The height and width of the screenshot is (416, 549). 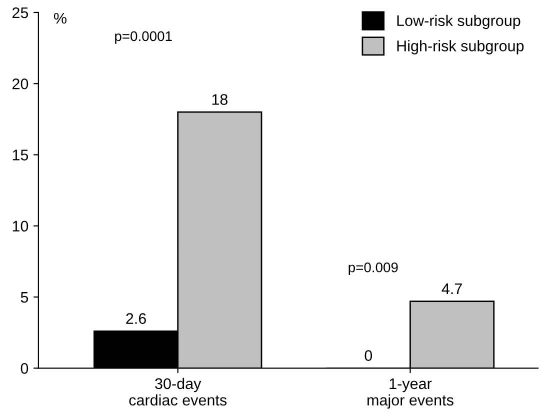 I want to click on x-tick-label: 1-year major events, so click(x=411, y=393).